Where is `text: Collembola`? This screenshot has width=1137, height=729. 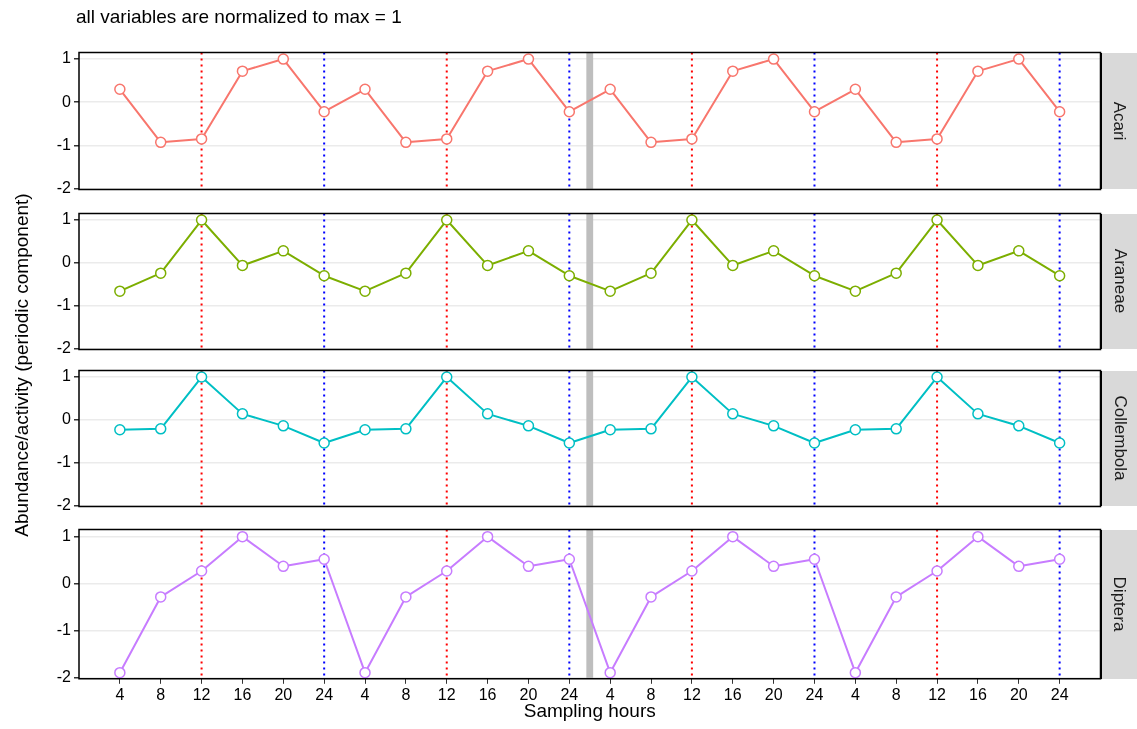 text: Collembola is located at coordinates (1119, 438).